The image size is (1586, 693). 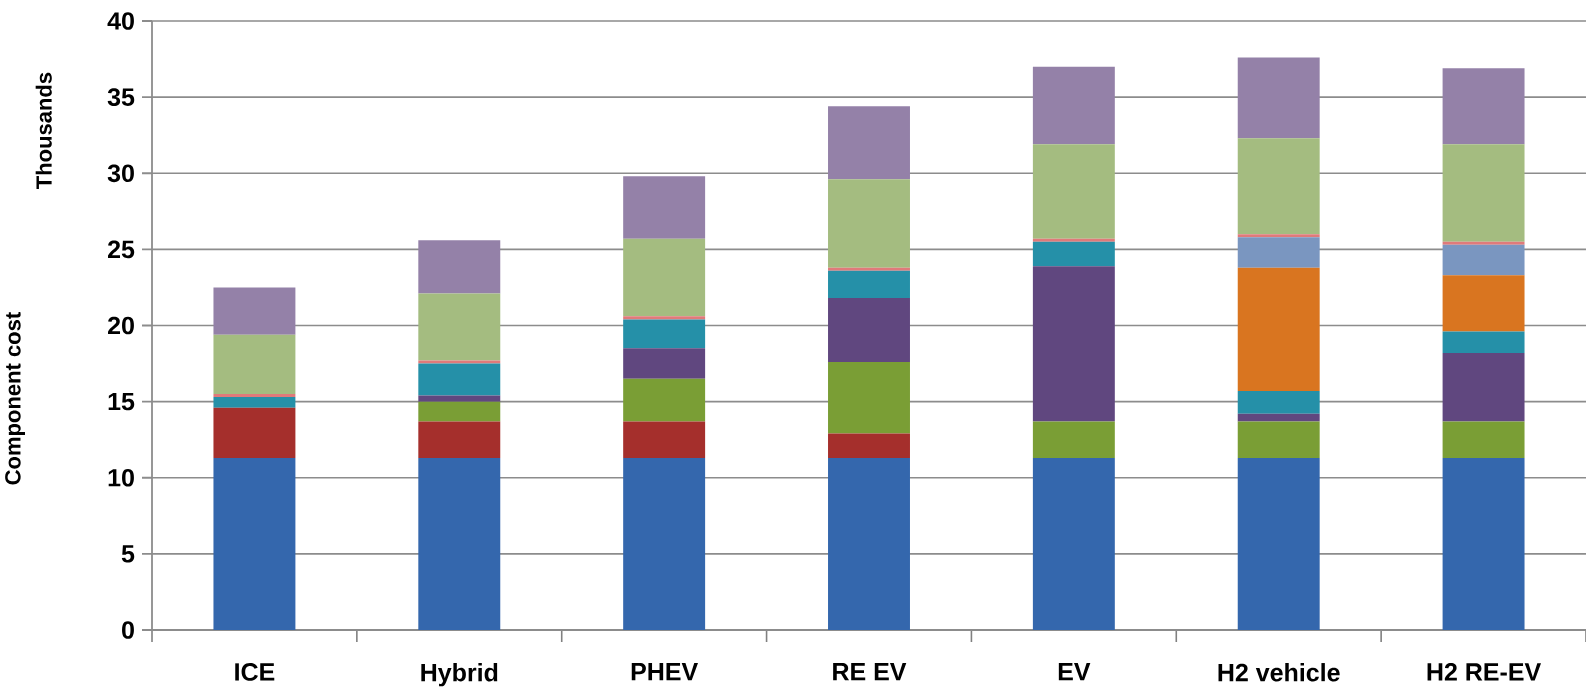 I want to click on y-tick-label: 25, so click(x=121, y=249).